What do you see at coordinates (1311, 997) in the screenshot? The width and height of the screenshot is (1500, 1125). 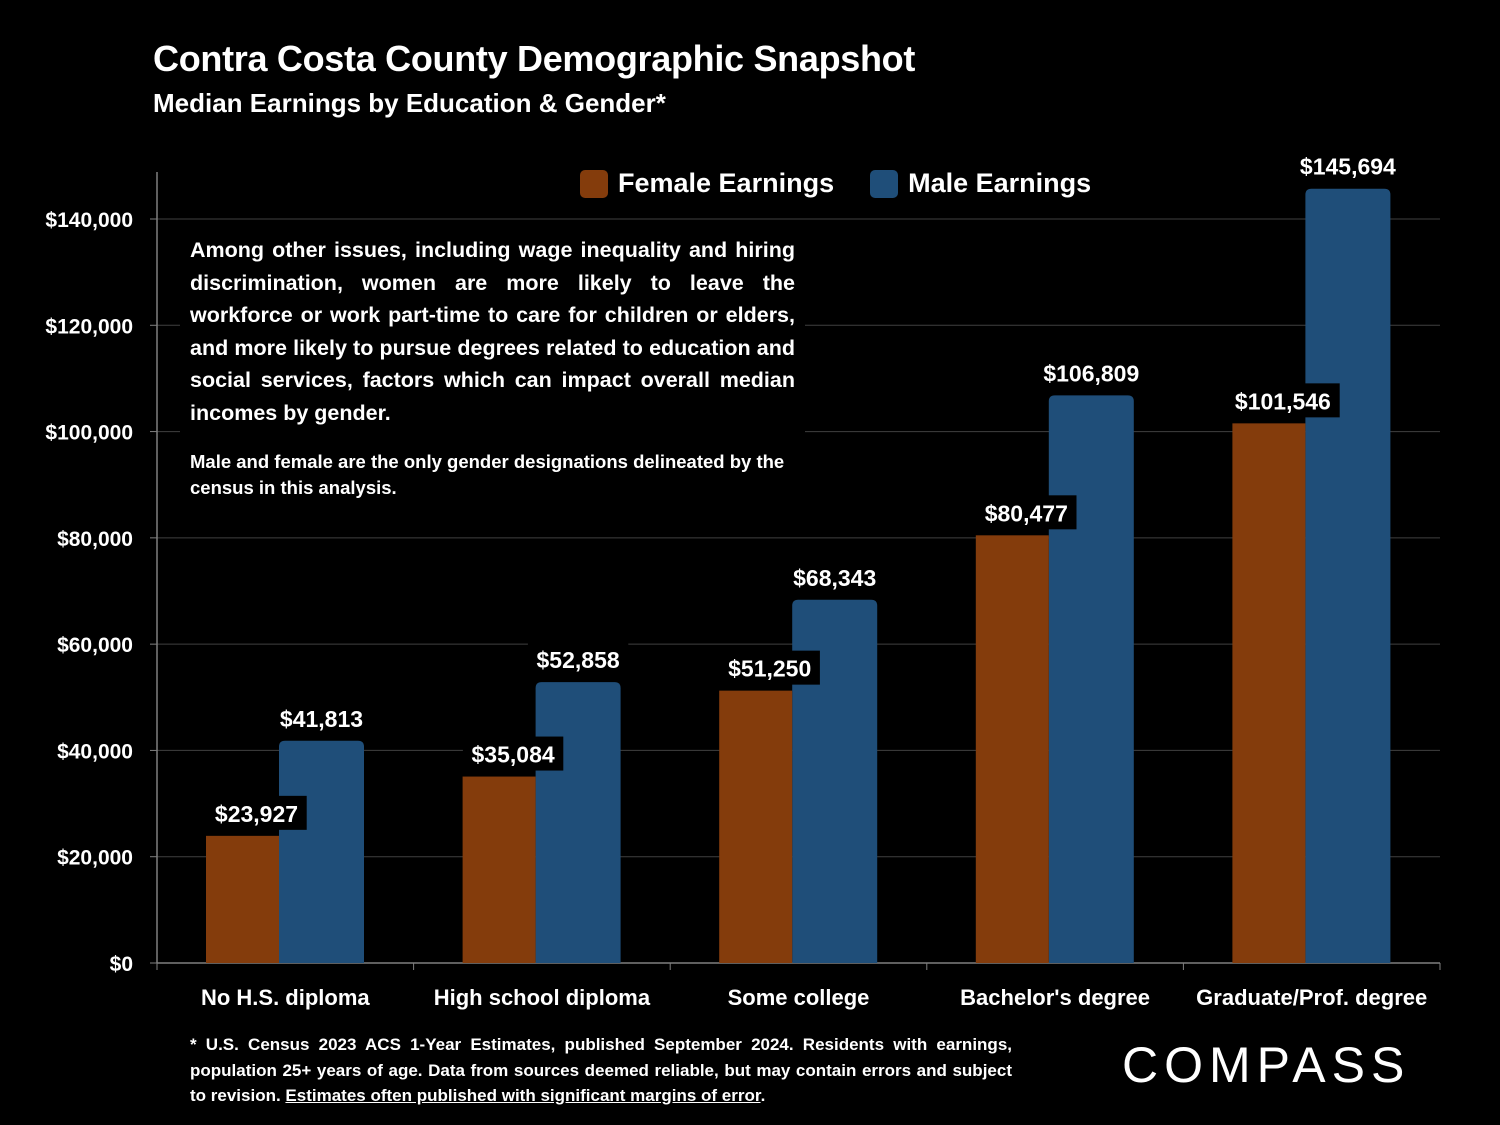 I see `x-category-label: Graduate/Prof. degree` at bounding box center [1311, 997].